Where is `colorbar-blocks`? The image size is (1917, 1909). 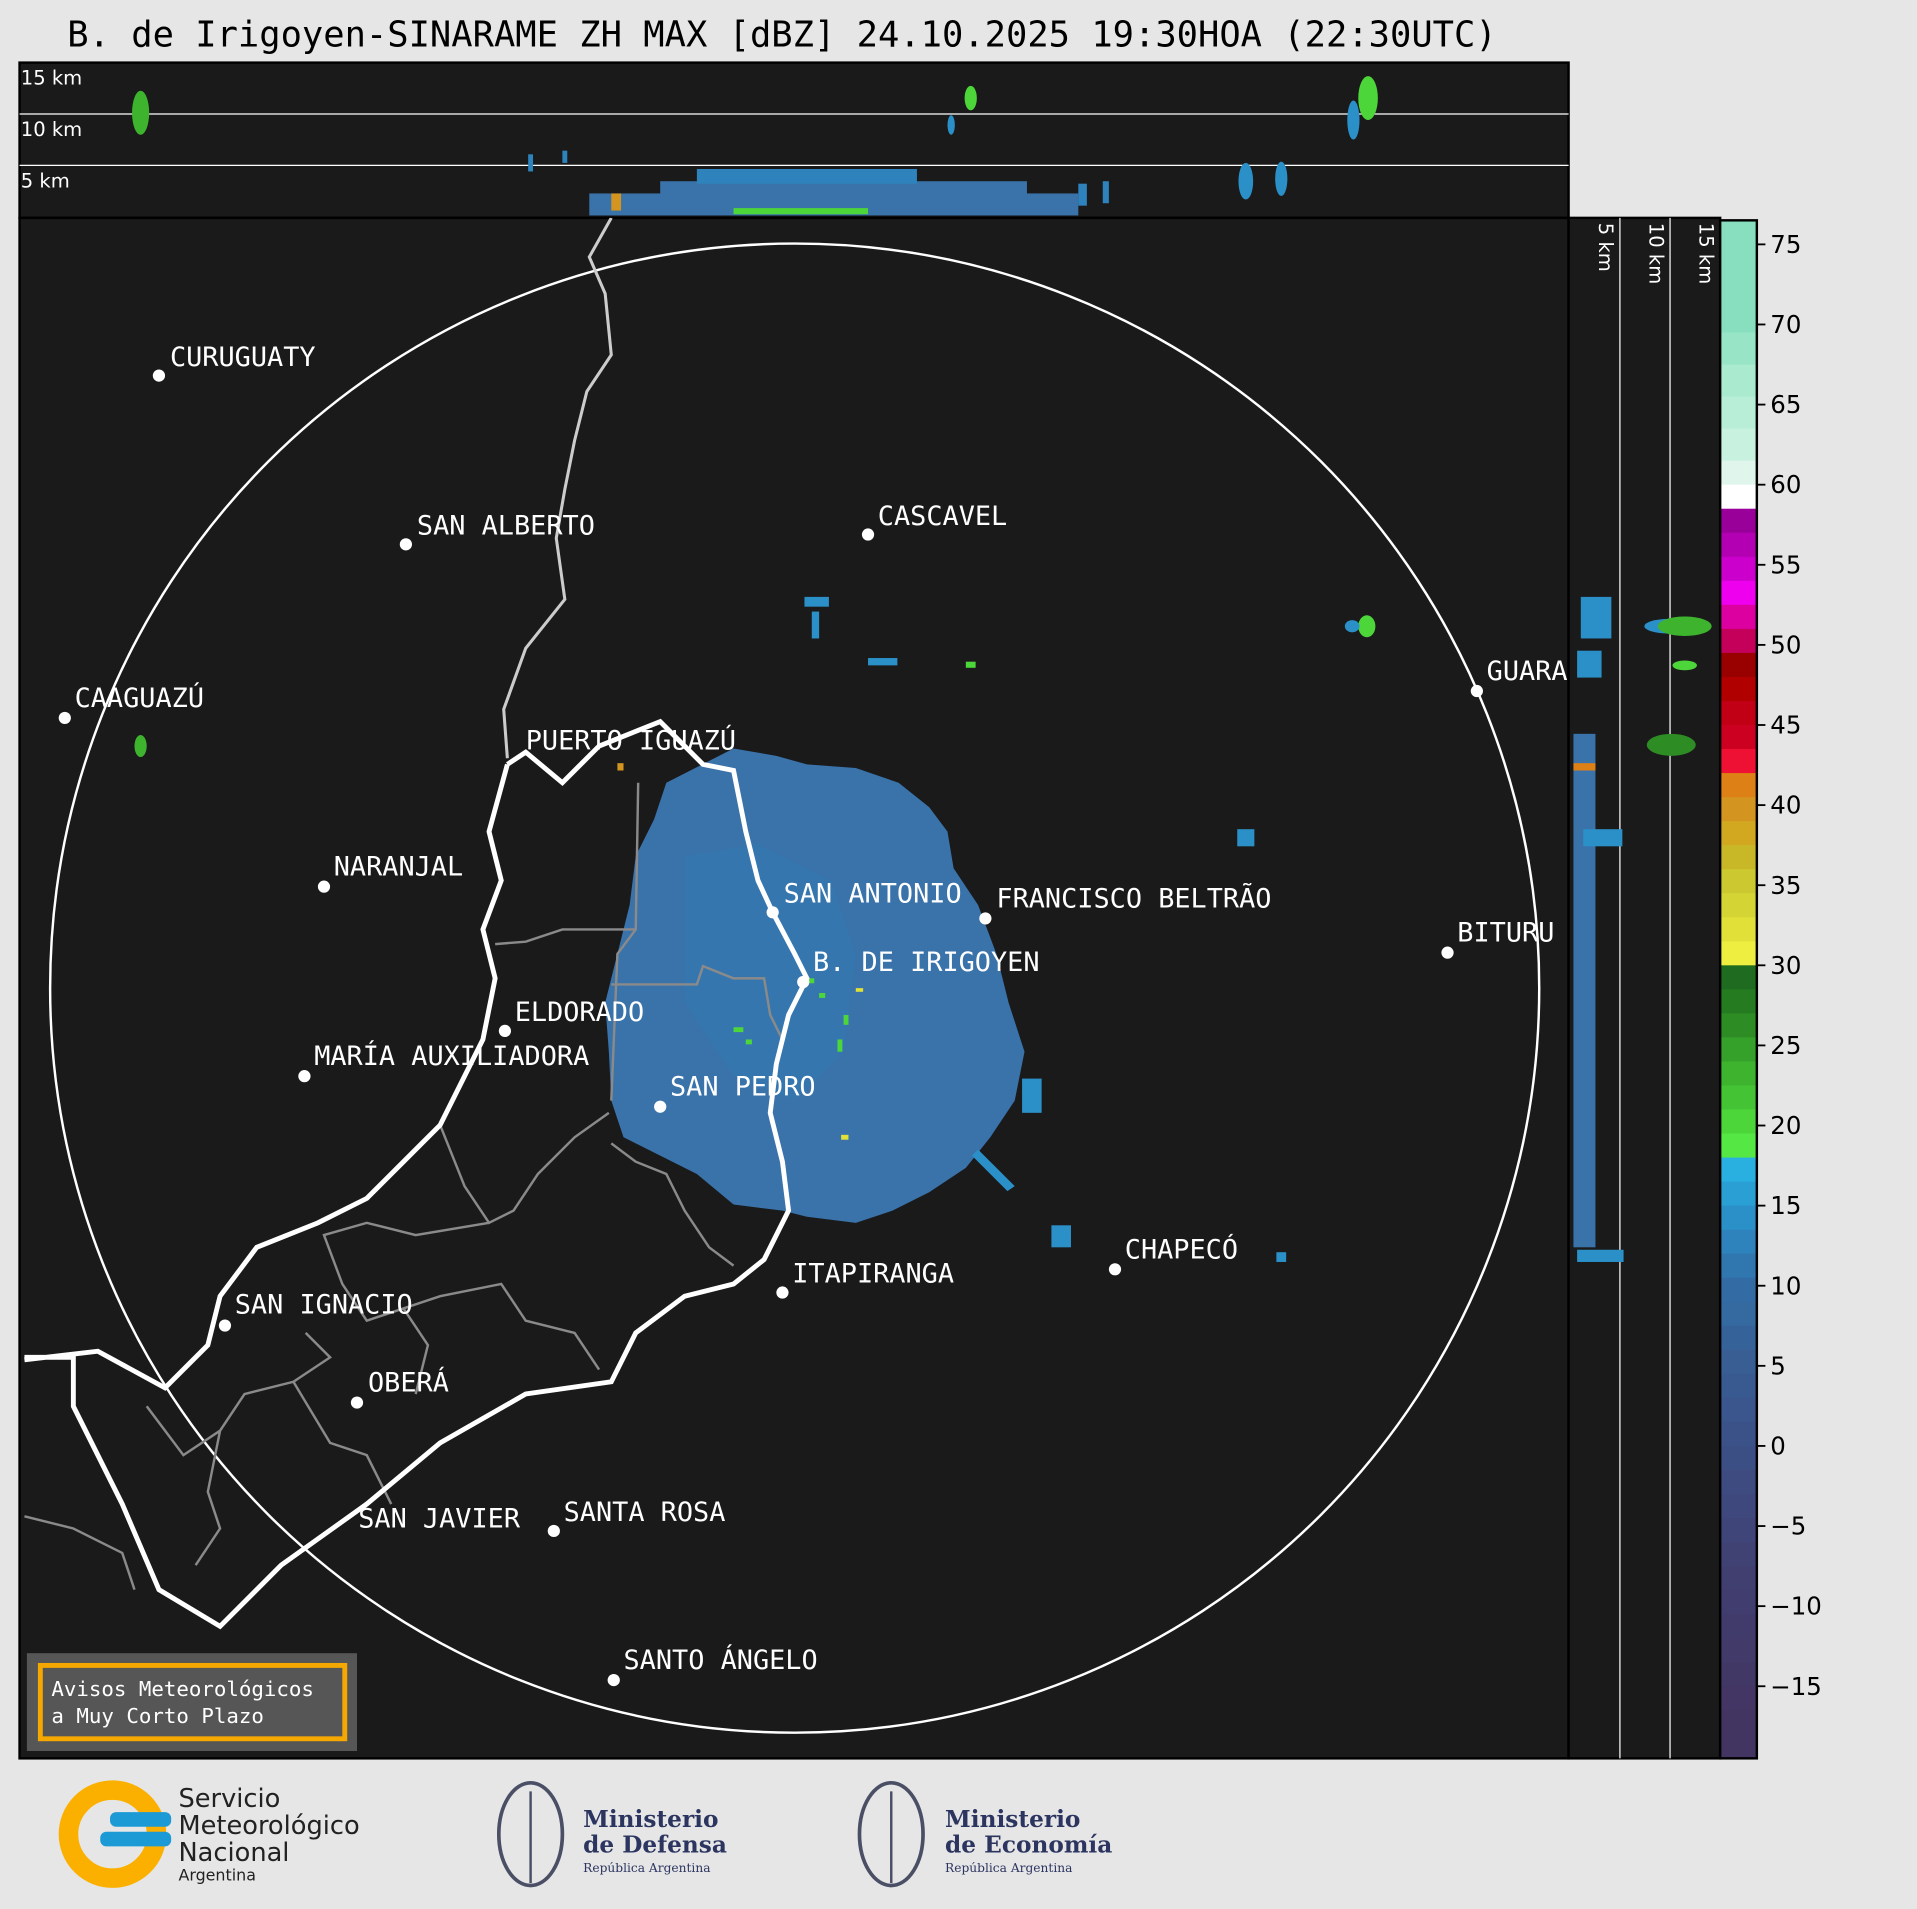 colorbar-blocks is located at coordinates (1738, 989).